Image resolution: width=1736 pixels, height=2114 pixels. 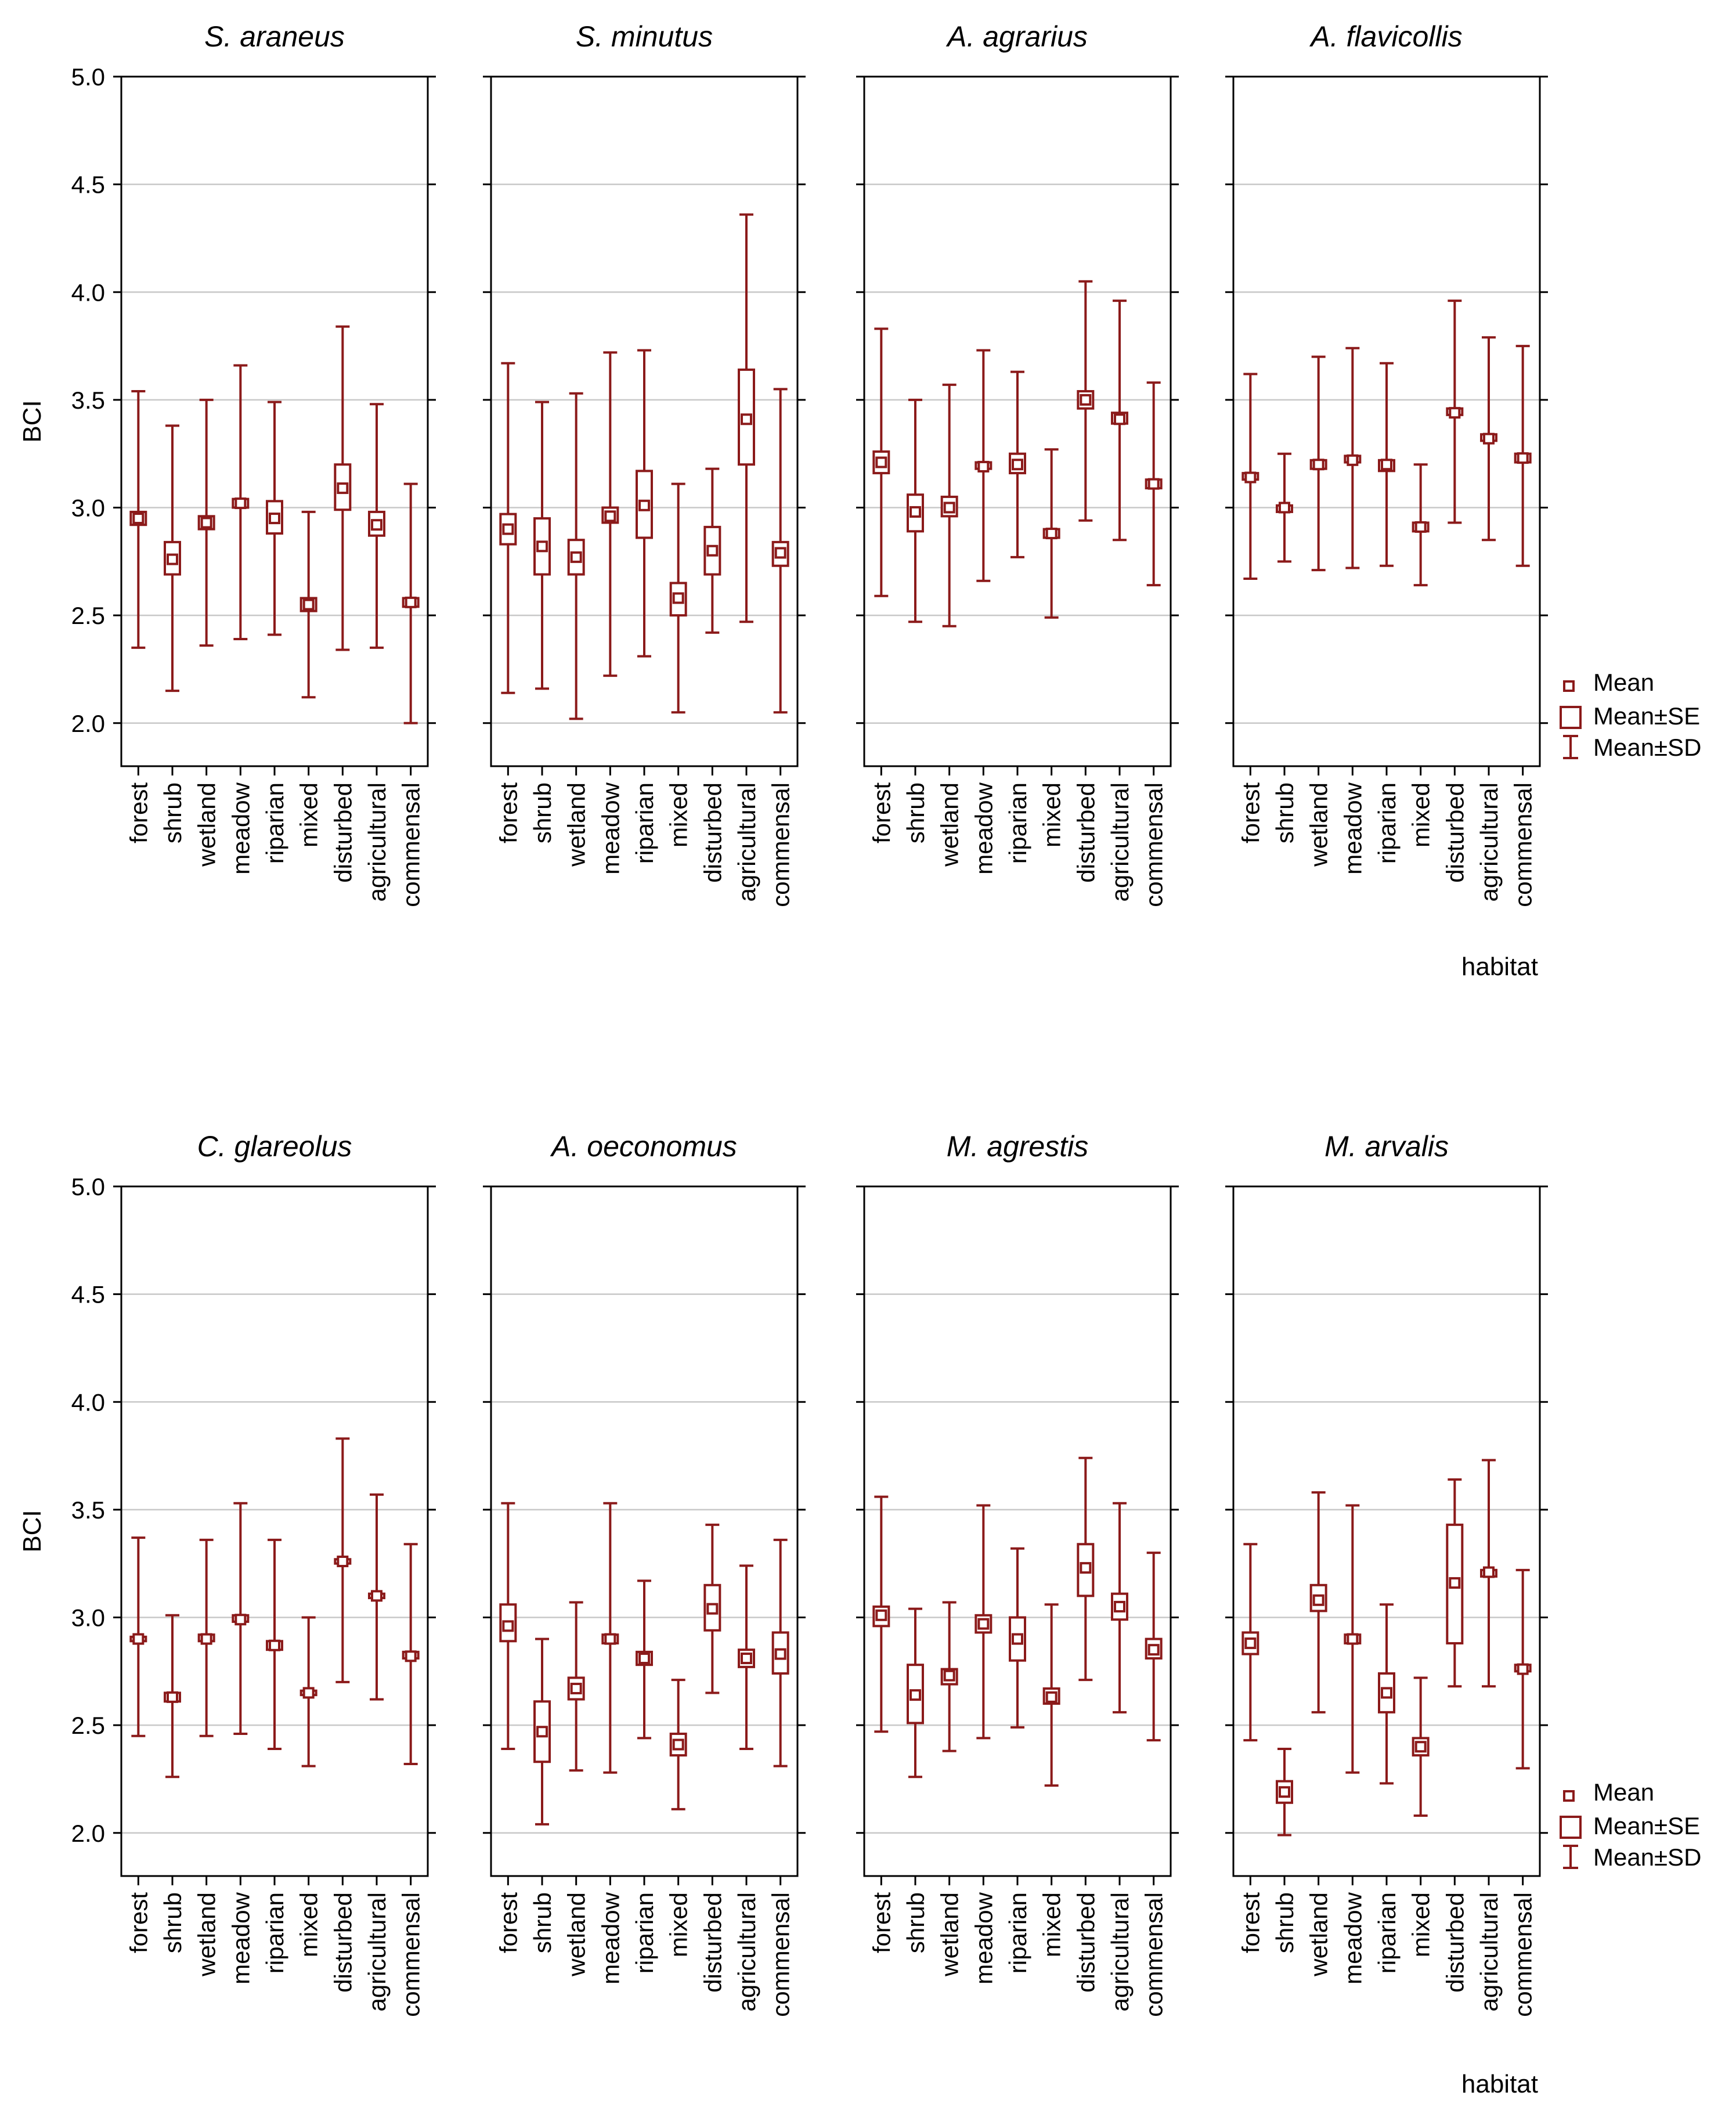 What do you see at coordinates (88, 1402) in the screenshot?
I see `y-tick-label: 4.0` at bounding box center [88, 1402].